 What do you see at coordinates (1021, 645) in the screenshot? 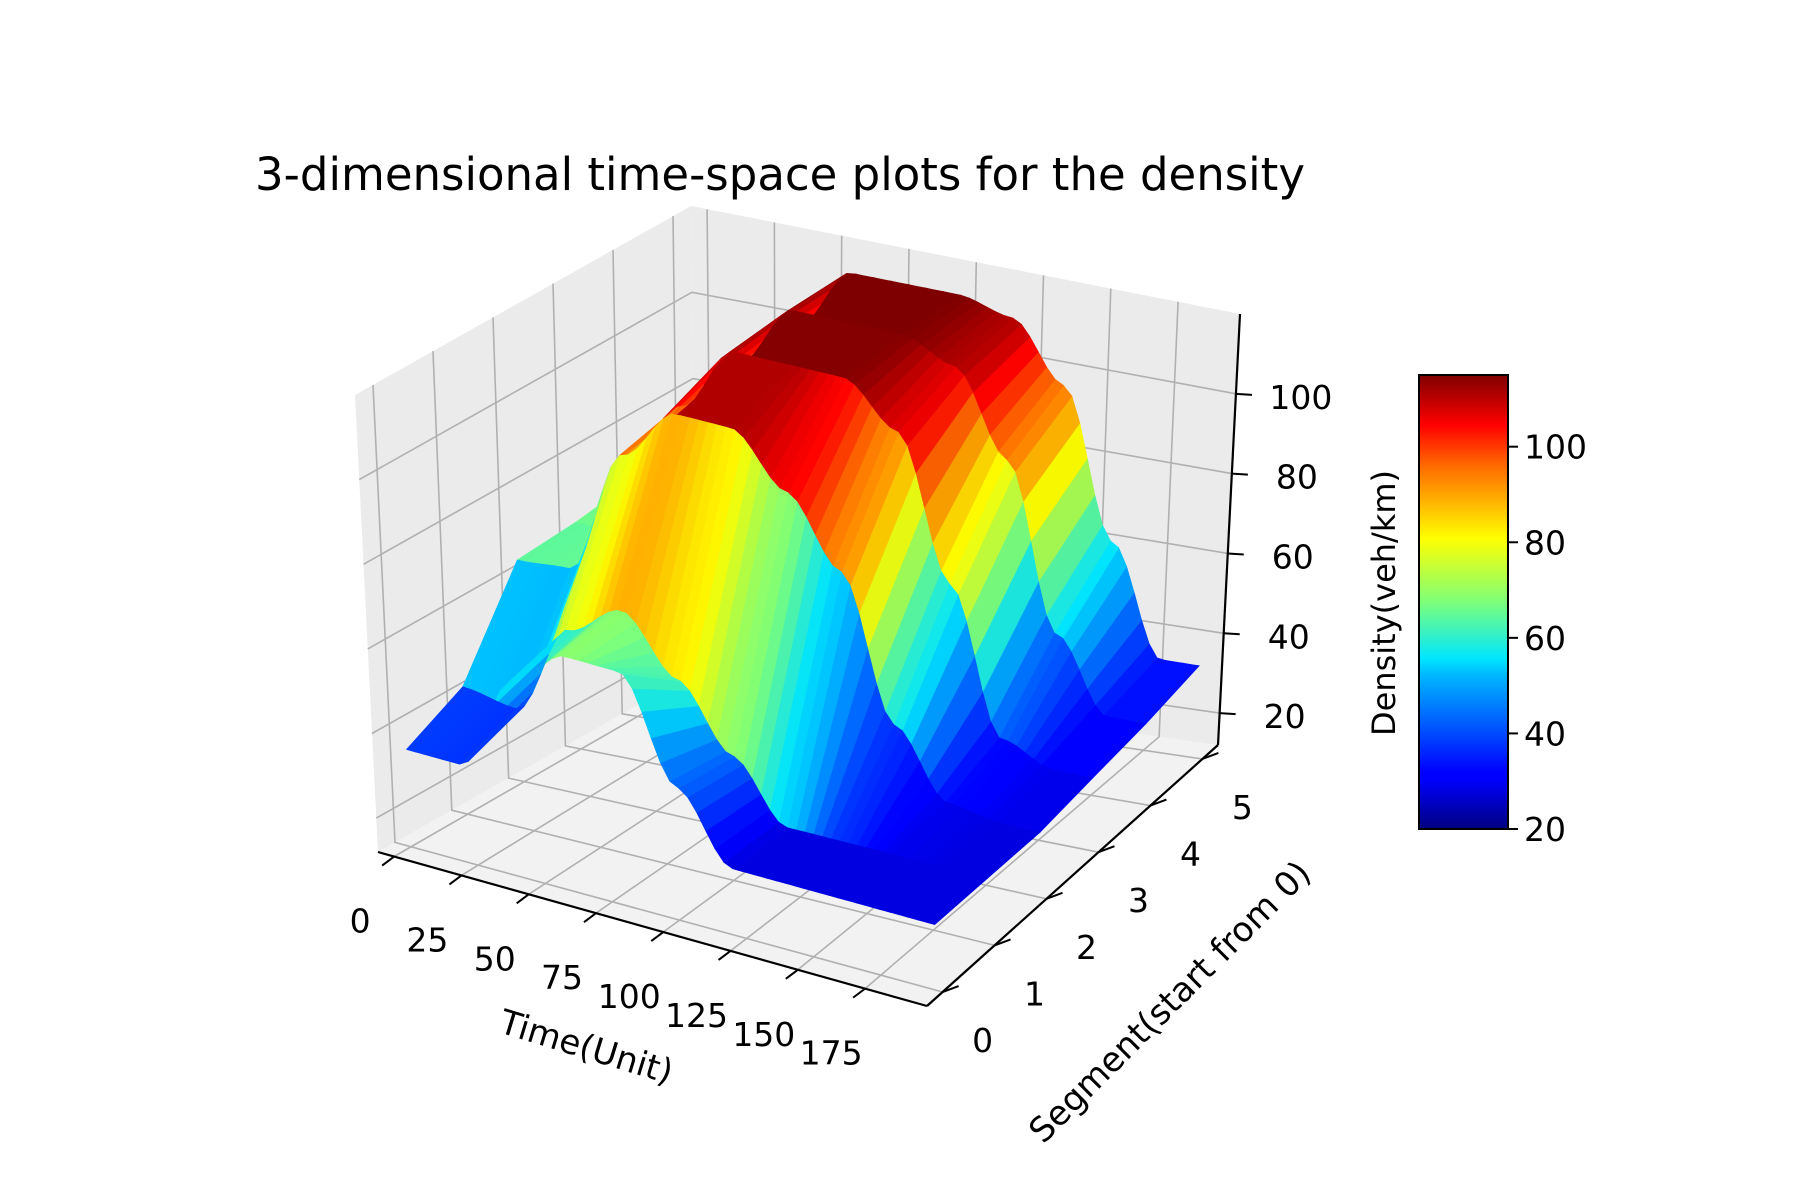
I see `x-gridline` at bounding box center [1021, 645].